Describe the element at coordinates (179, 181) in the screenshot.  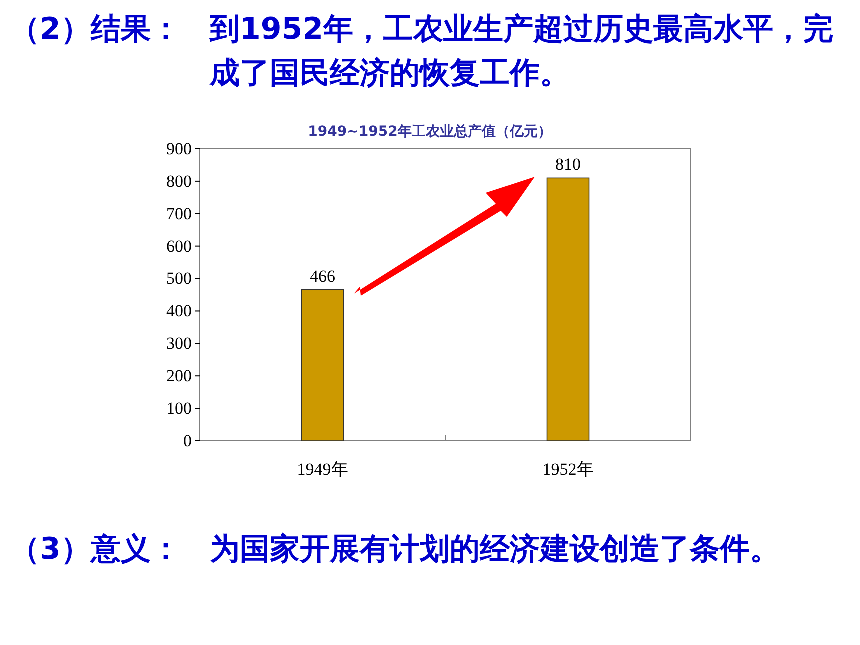
I see `y-tick-label: 800` at that location.